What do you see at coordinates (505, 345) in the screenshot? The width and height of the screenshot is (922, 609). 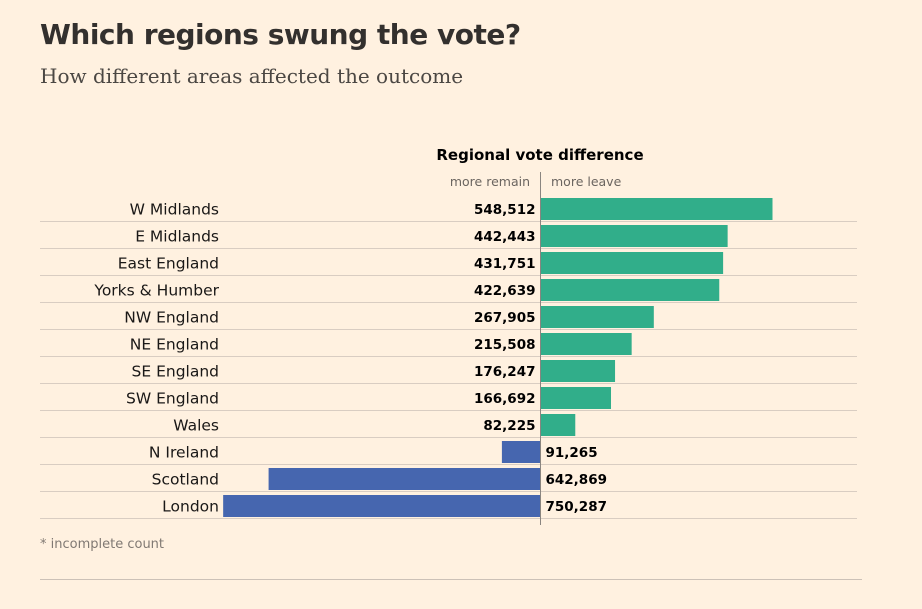 I see `data-label: 215,508` at bounding box center [505, 345].